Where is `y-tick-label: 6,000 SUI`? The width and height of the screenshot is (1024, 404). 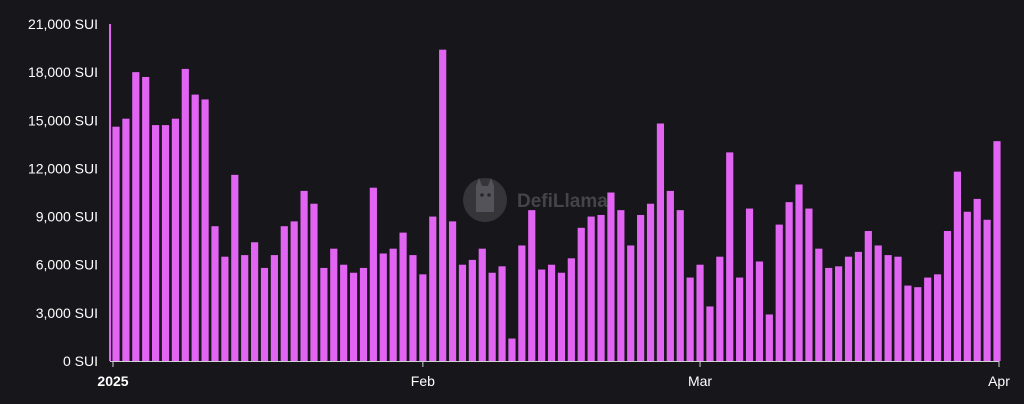 y-tick-label: 6,000 SUI is located at coordinates (67, 265).